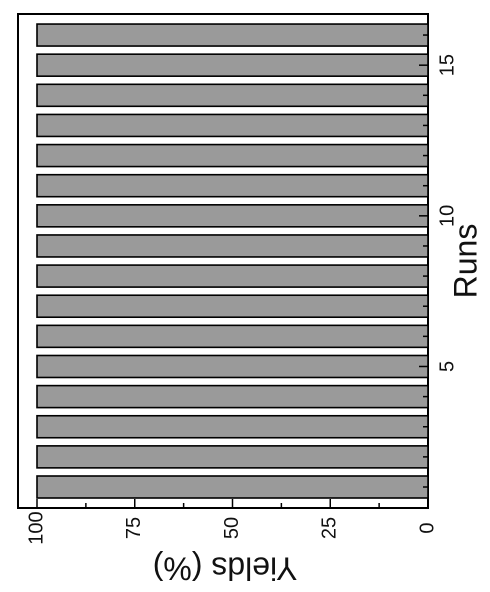  Describe the element at coordinates (134, 528) in the screenshot. I see `y-tick-label: 75` at that location.